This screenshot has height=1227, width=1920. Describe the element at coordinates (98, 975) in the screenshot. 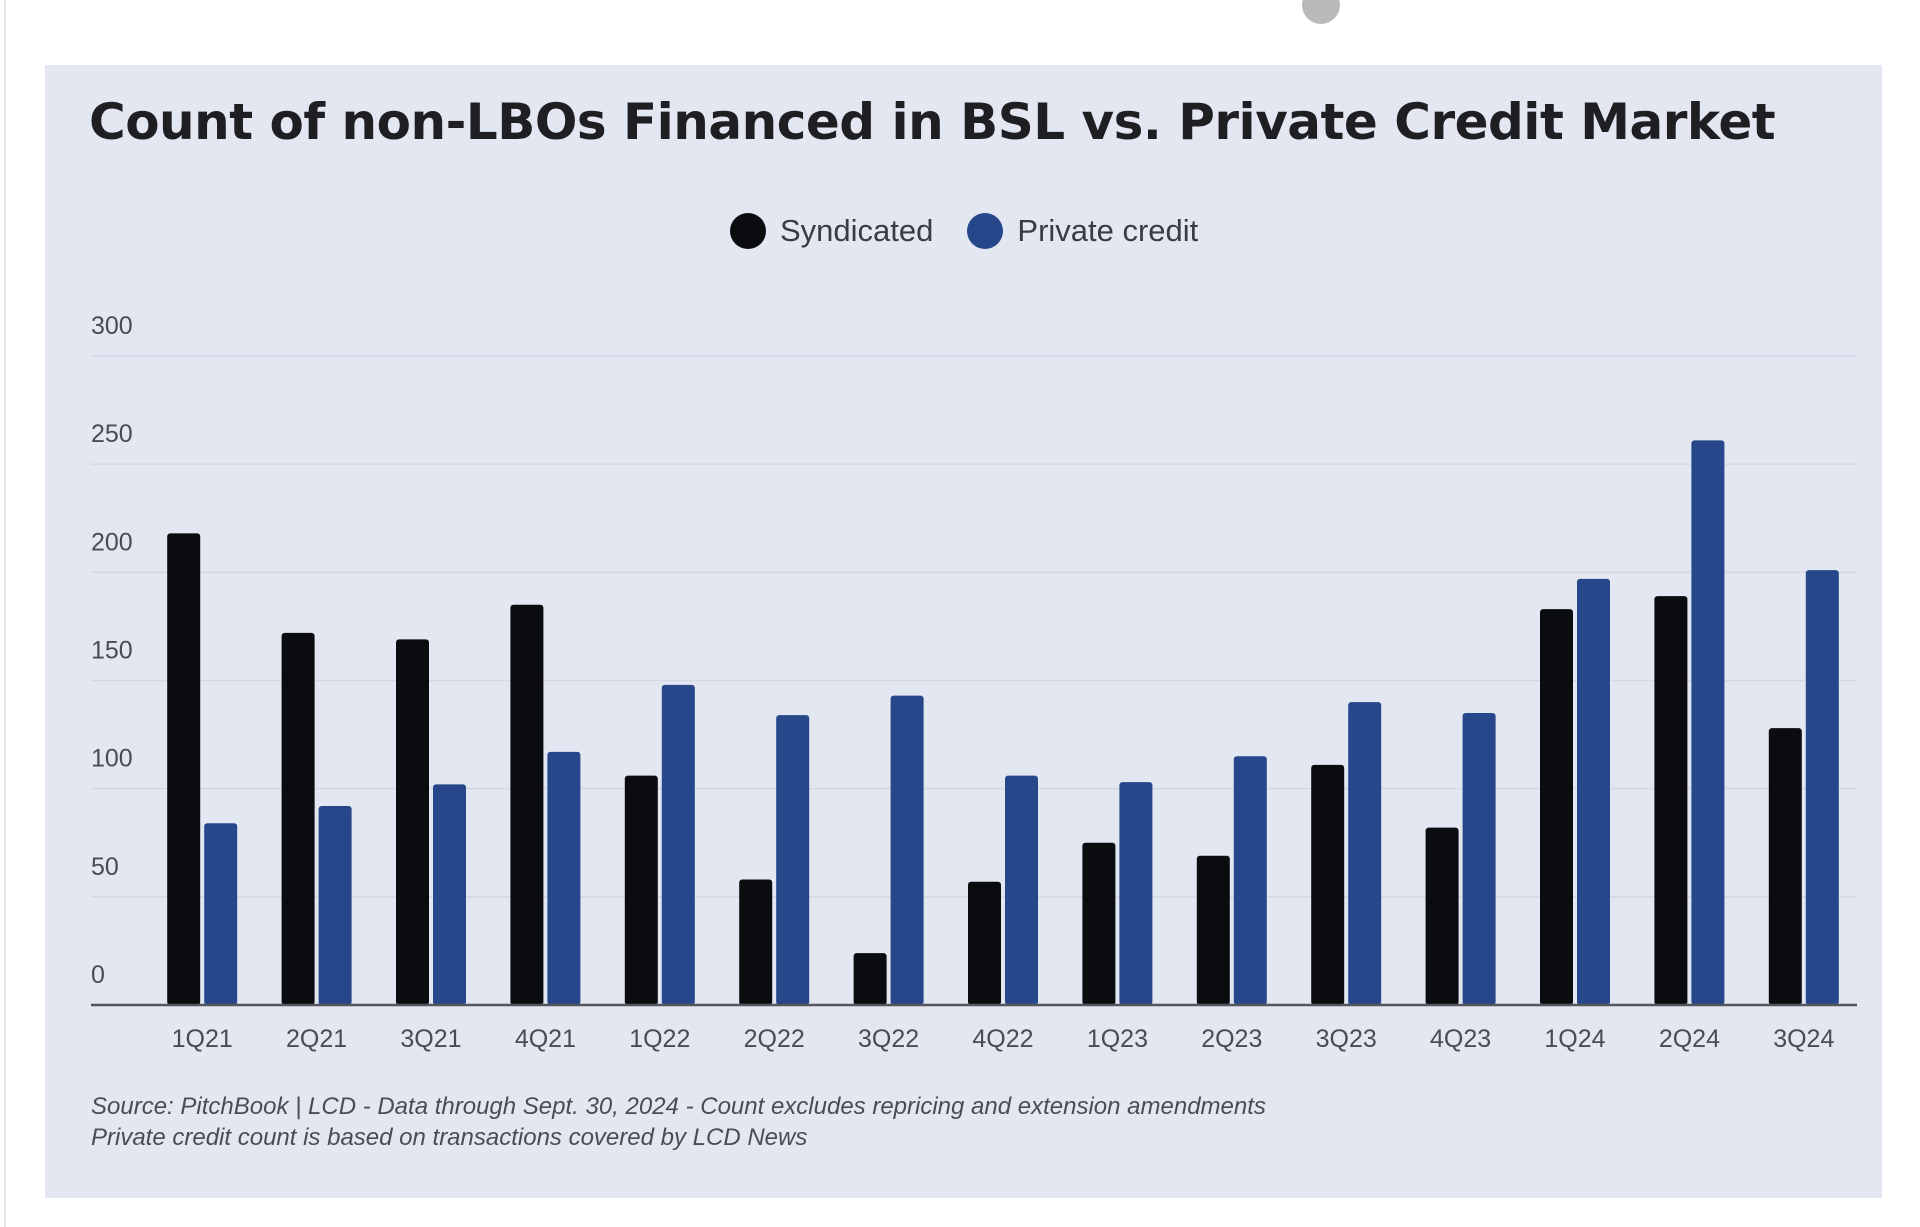

I see `y-tick-label: 0` at that location.